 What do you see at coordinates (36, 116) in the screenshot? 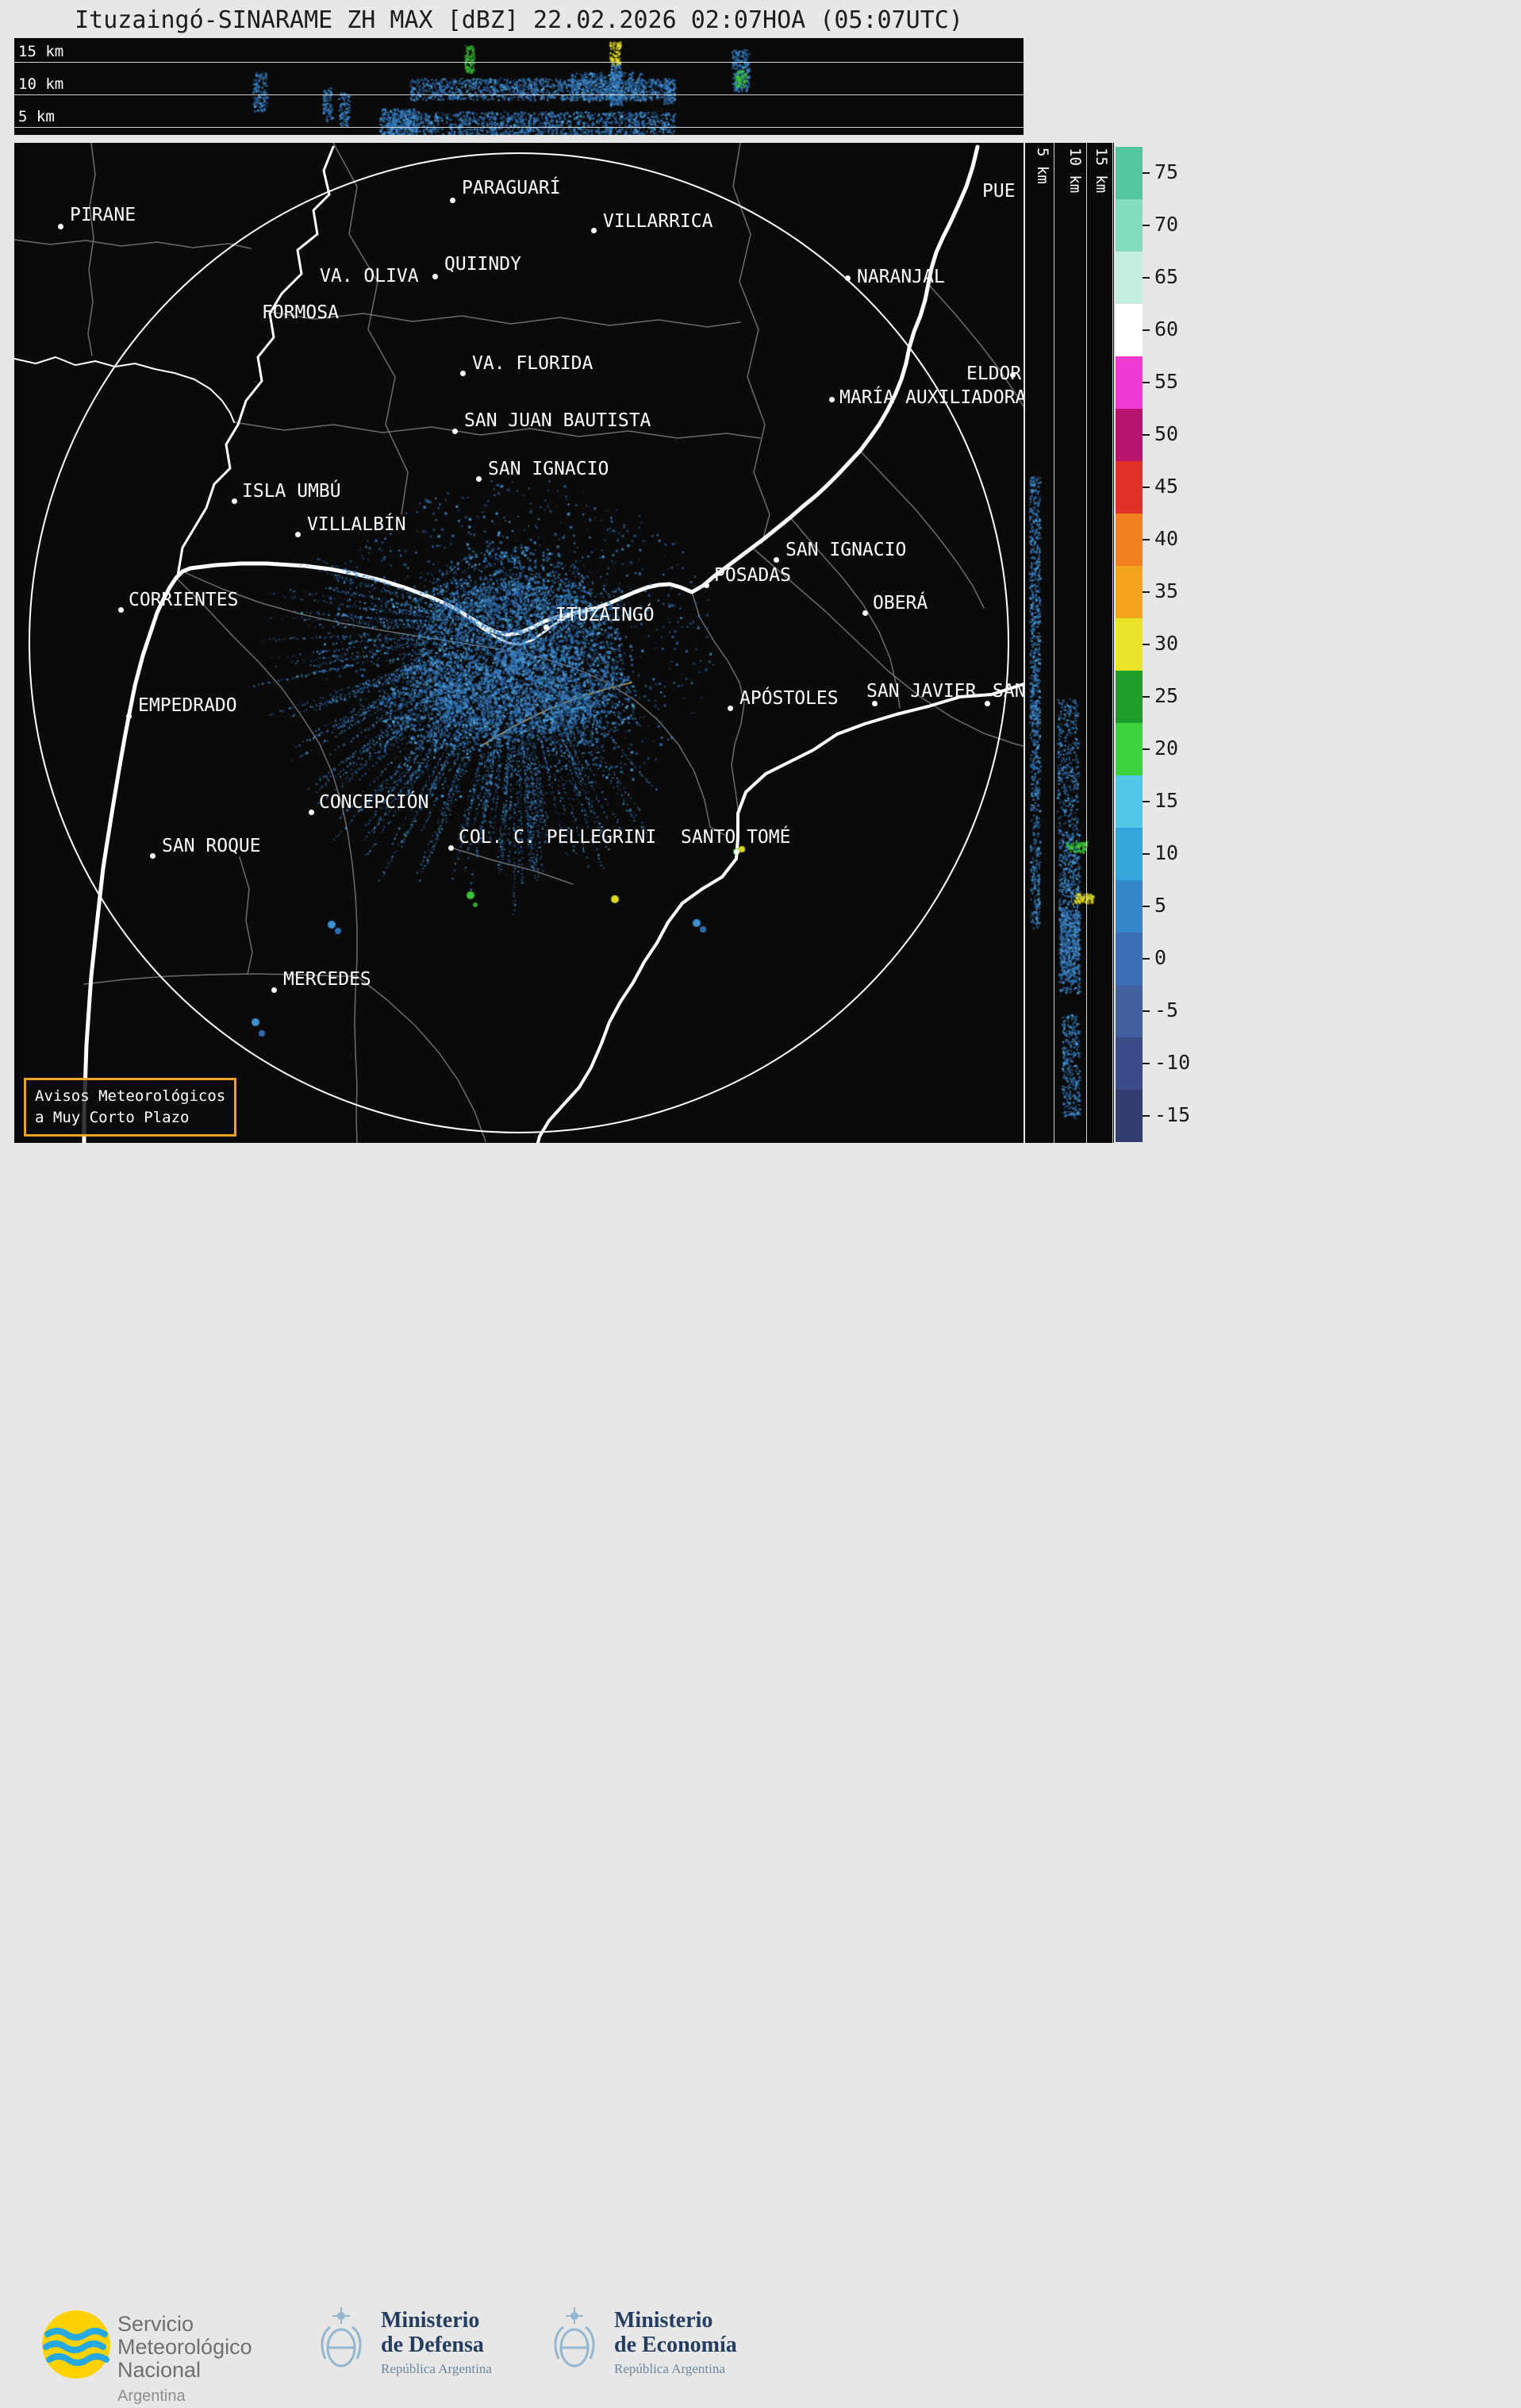
I see `height-label-5km: 5 km` at bounding box center [36, 116].